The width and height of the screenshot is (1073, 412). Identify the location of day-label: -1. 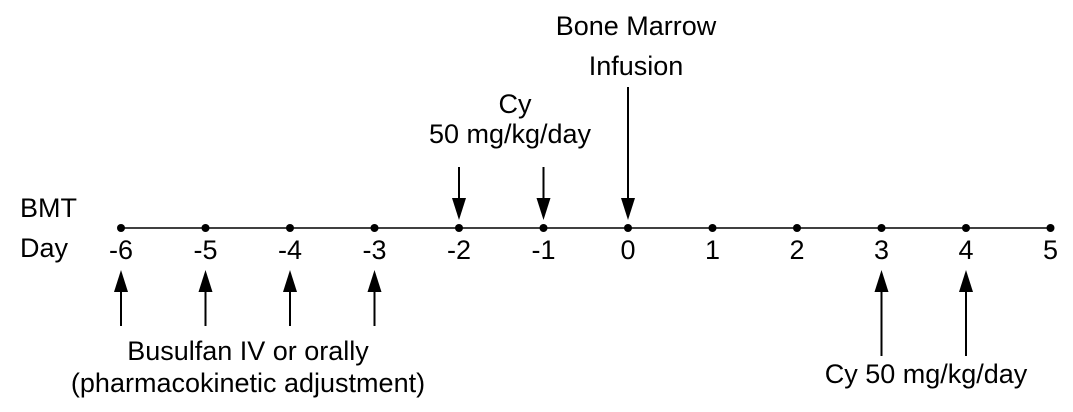
(543, 250).